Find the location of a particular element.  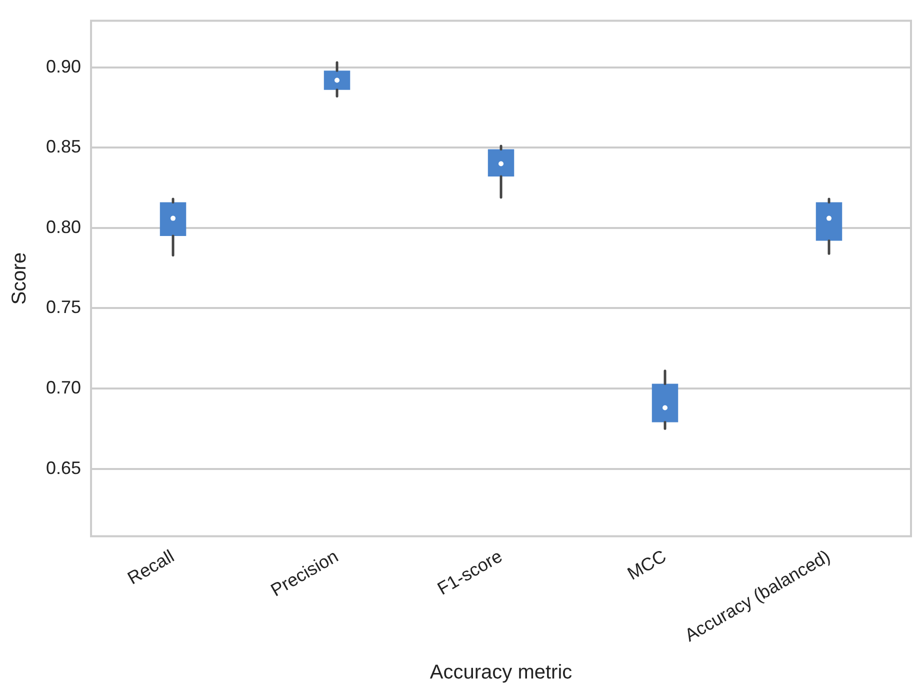

x-tick-label: MCC is located at coordinates (647, 565).